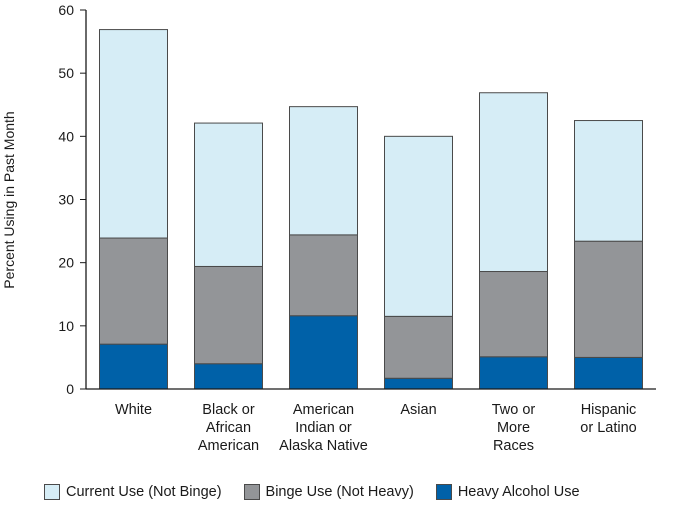 The height and width of the screenshot is (510, 678). Describe the element at coordinates (608, 419) in the screenshot. I see `category-label: Hispanic or Latino` at that location.